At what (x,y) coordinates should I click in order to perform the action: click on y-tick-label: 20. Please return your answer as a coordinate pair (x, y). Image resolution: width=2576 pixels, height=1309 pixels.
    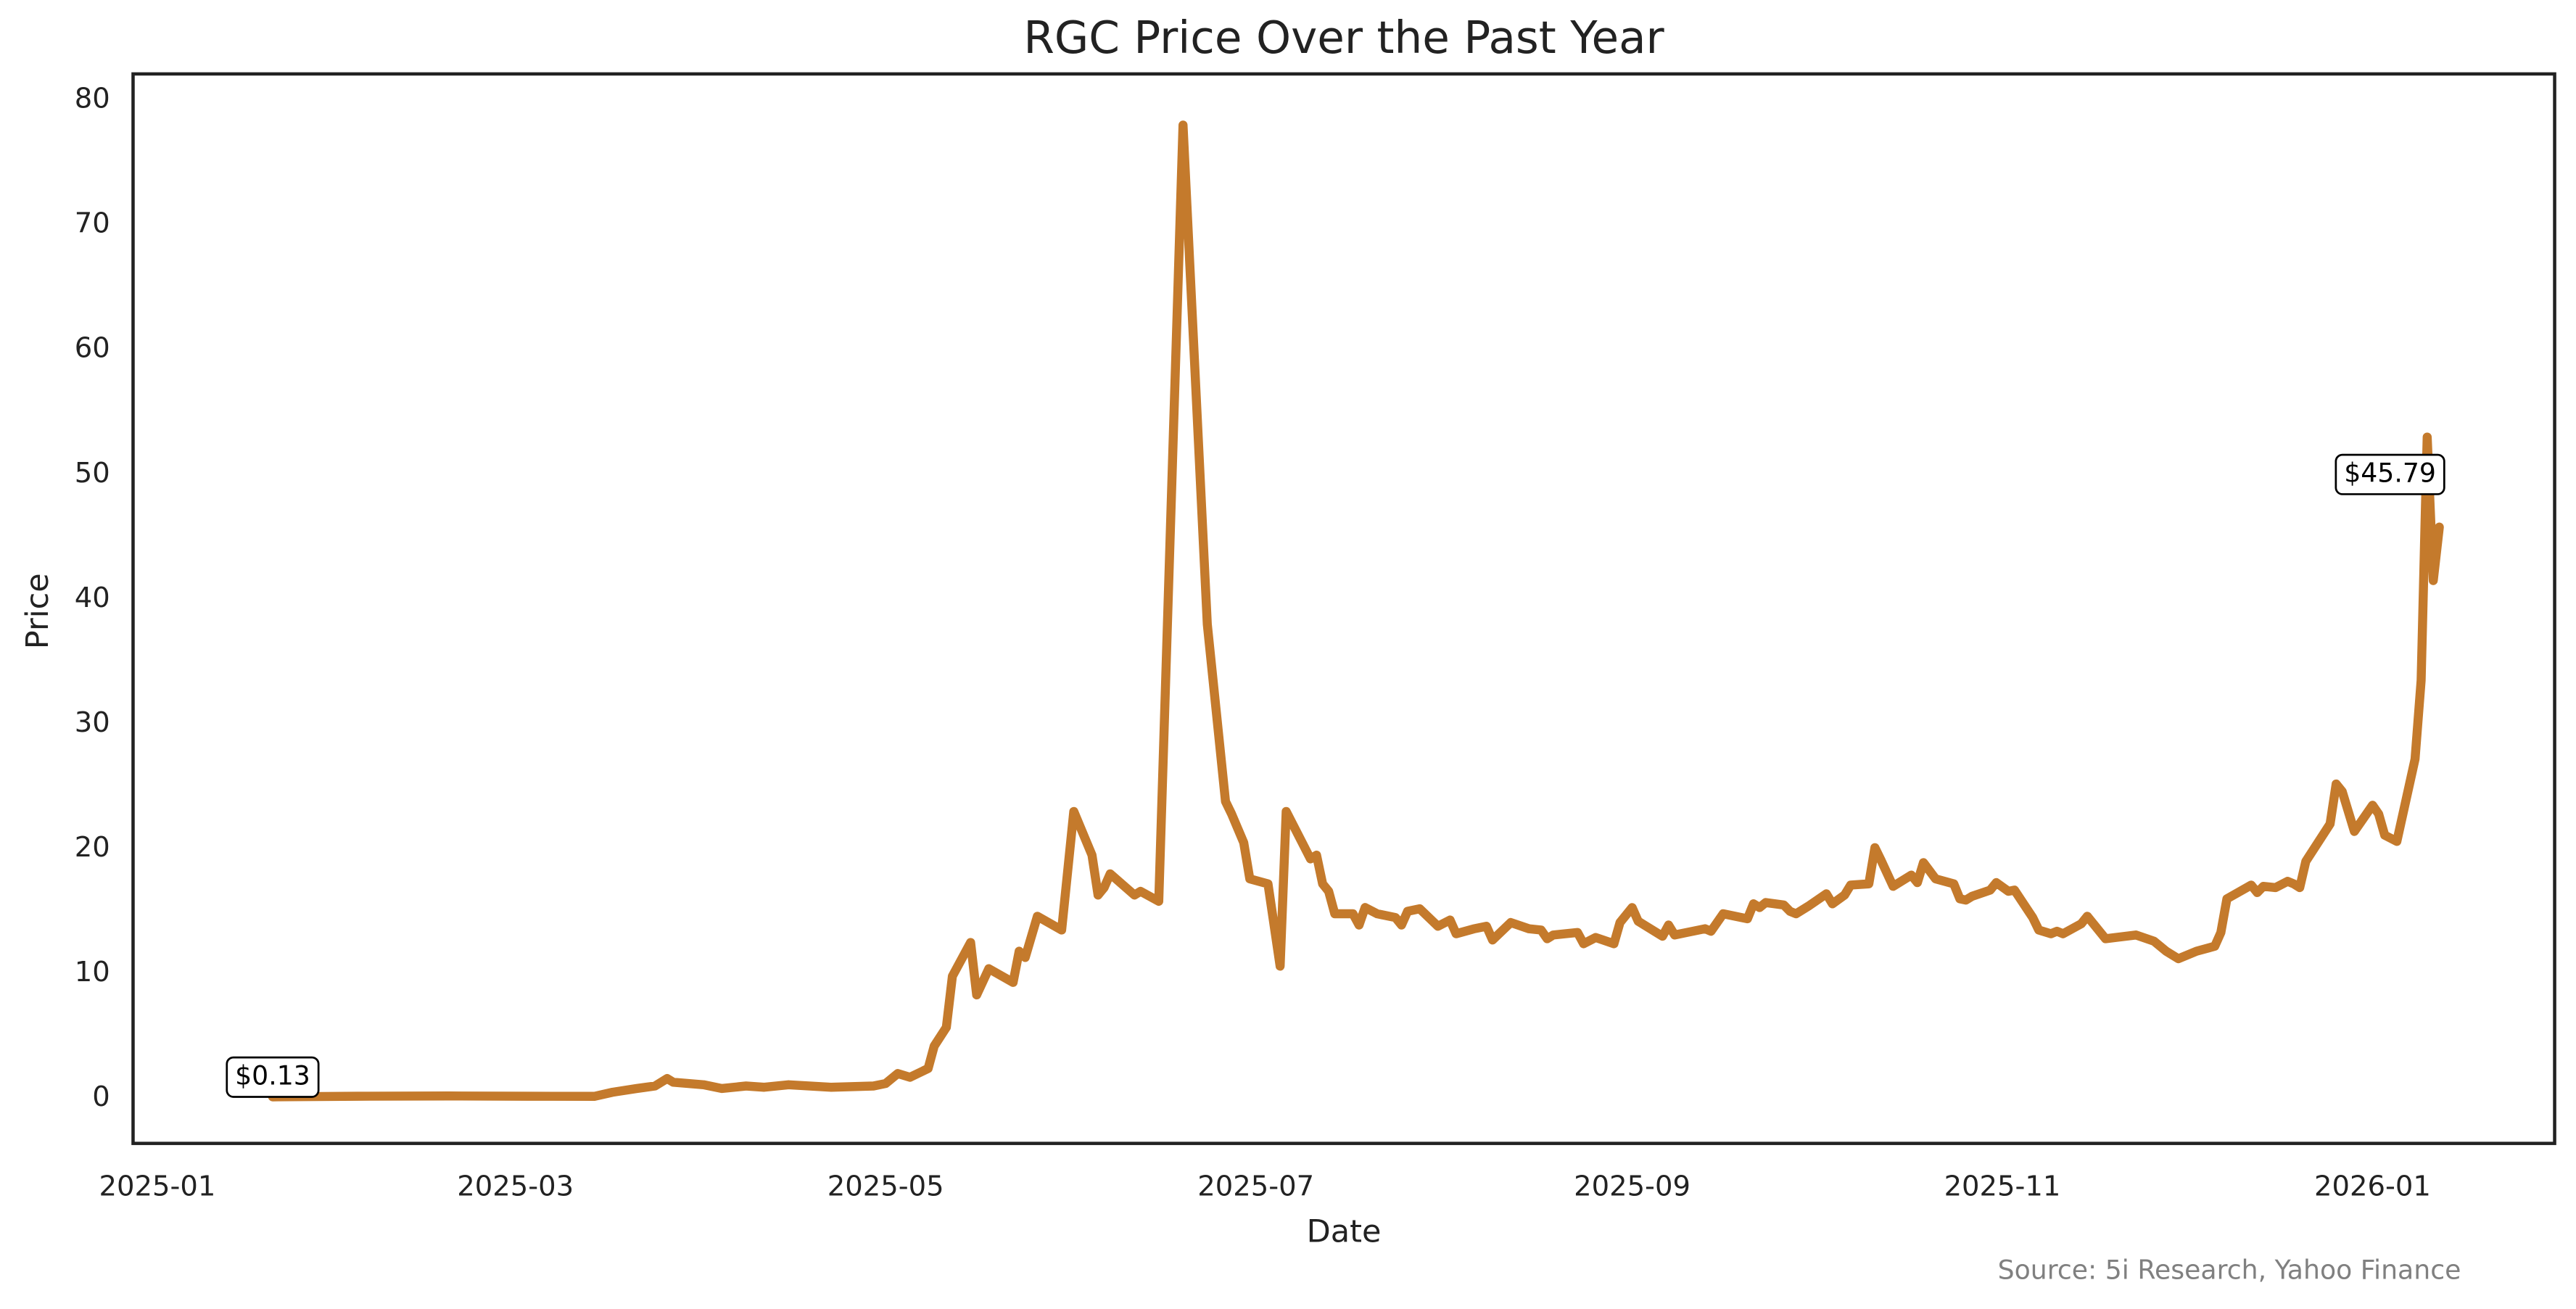
    Looking at the image, I should click on (92, 847).